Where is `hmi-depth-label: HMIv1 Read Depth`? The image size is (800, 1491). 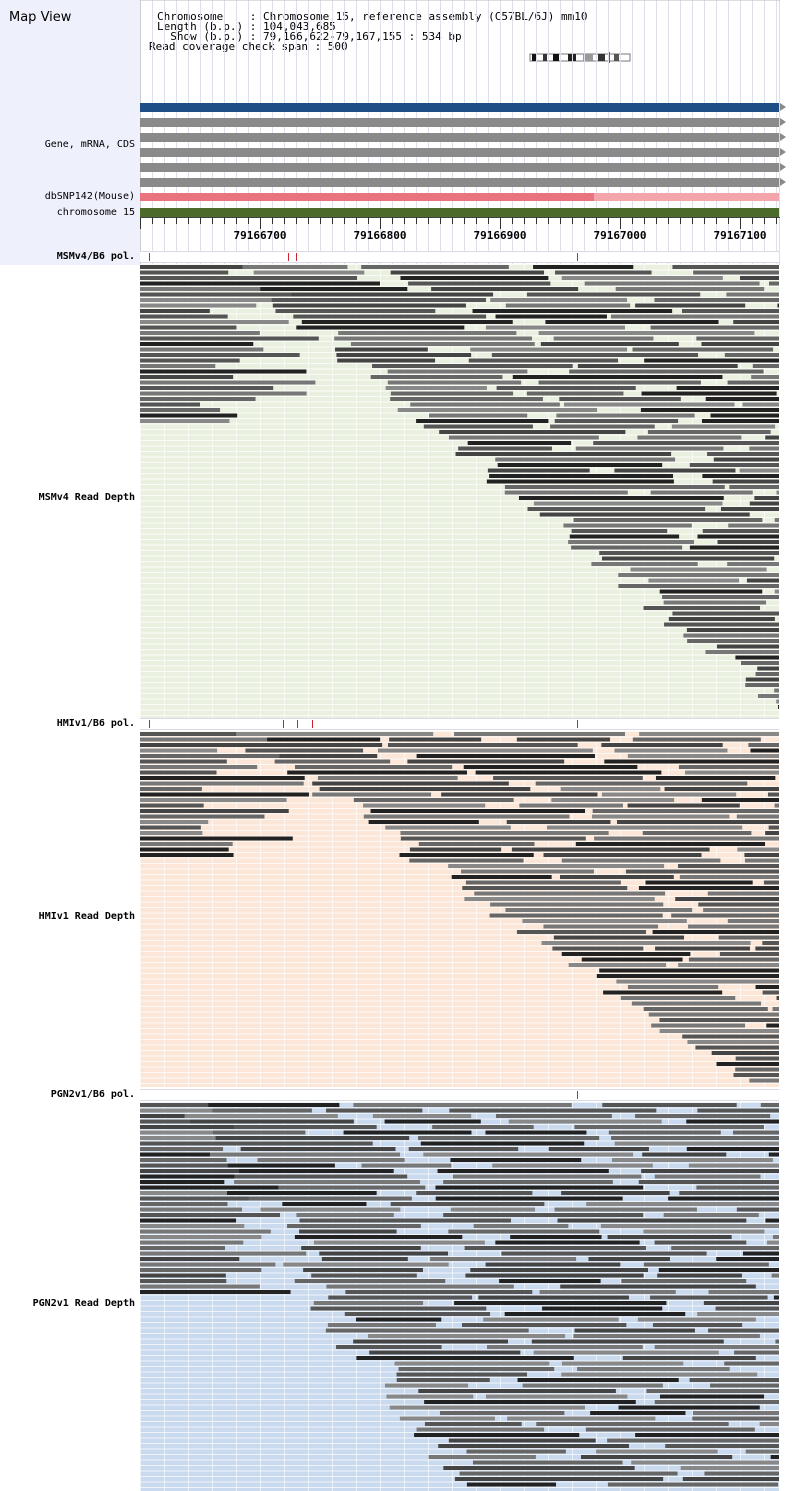
hmi-depth-label: HMIv1 Read Depth is located at coordinates (86, 916).